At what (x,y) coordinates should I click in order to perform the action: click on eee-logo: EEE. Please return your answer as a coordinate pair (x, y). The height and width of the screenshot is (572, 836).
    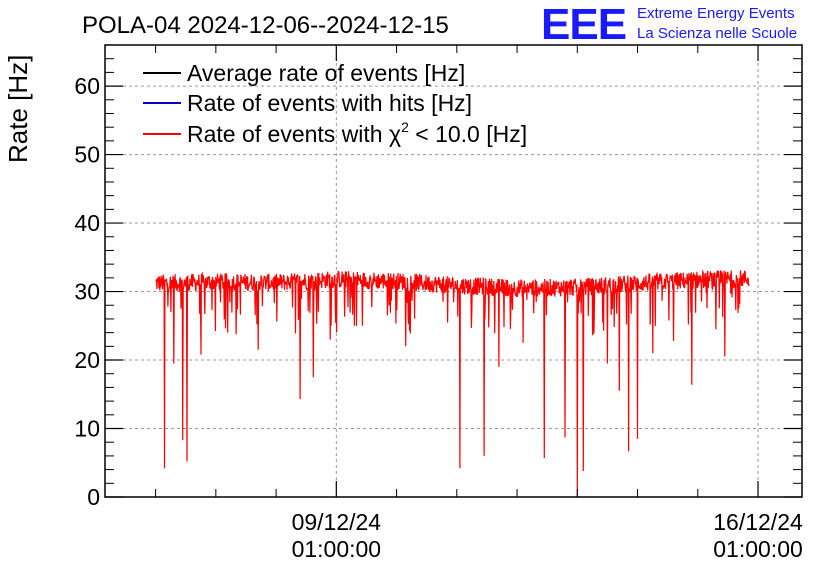
    Looking at the image, I should click on (583, 24).